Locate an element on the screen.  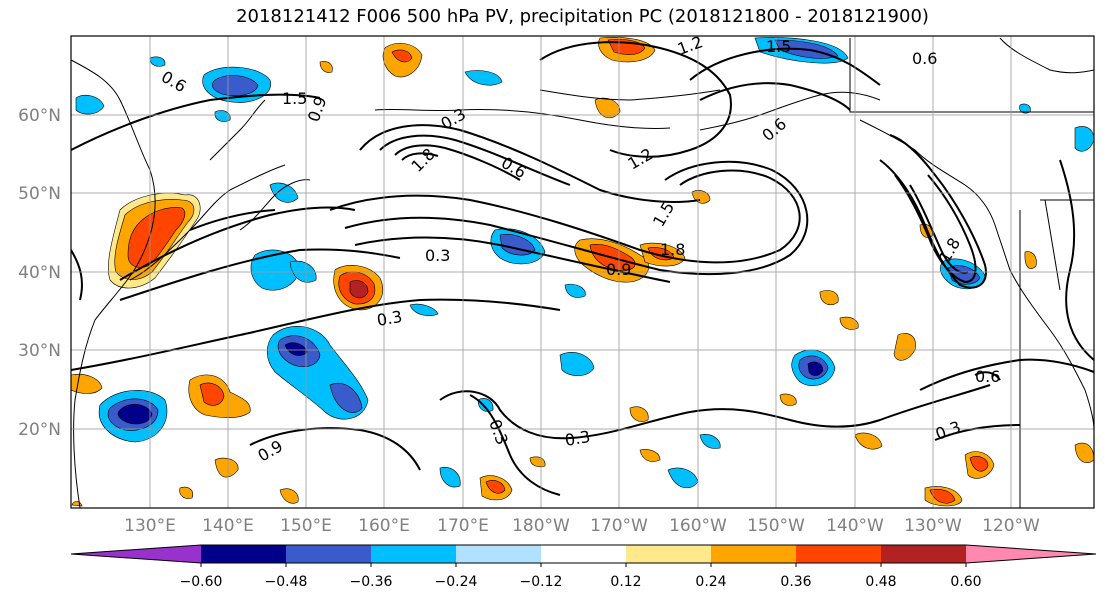
lon-label: 180°W is located at coordinates (541, 526).